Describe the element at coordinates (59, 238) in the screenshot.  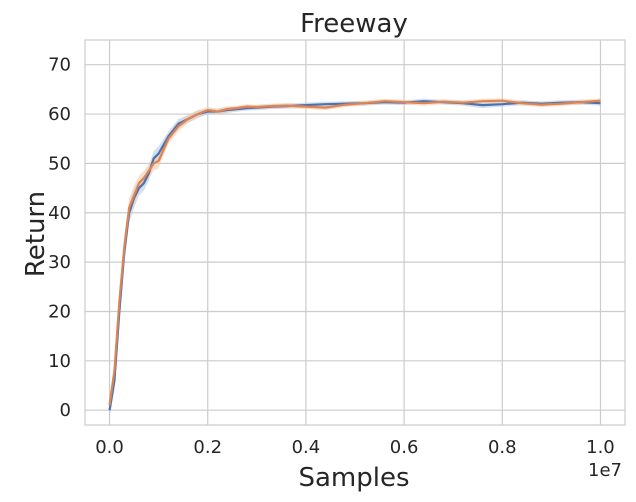
I see `y-tick-labels: 0 10 20 30 40 50 60 70` at that location.